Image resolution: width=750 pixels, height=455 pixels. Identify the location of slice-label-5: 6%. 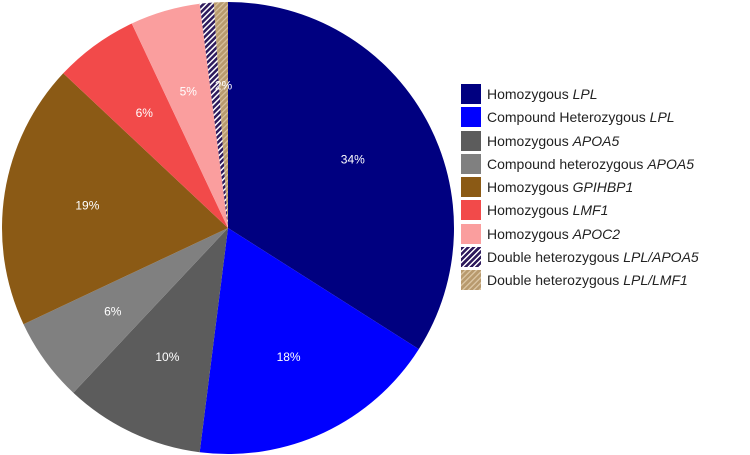
(145, 113).